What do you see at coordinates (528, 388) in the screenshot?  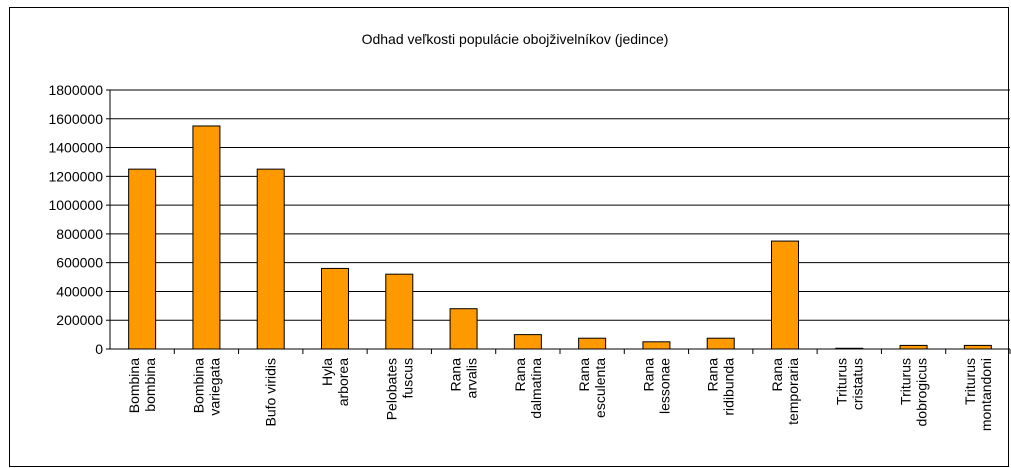 I see `x-tick-label: Ranadalmatina` at bounding box center [528, 388].